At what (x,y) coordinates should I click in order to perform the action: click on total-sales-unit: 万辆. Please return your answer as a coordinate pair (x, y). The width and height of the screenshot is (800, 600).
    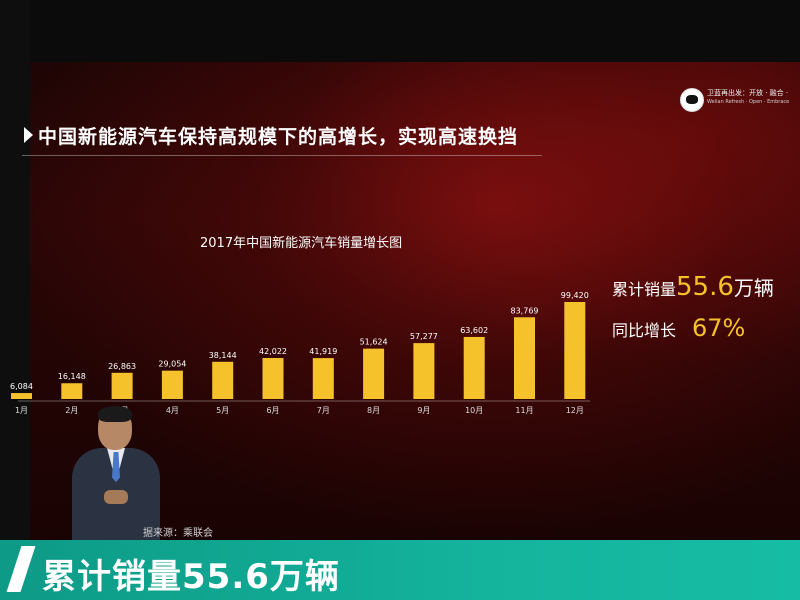
    Looking at the image, I should click on (753, 288).